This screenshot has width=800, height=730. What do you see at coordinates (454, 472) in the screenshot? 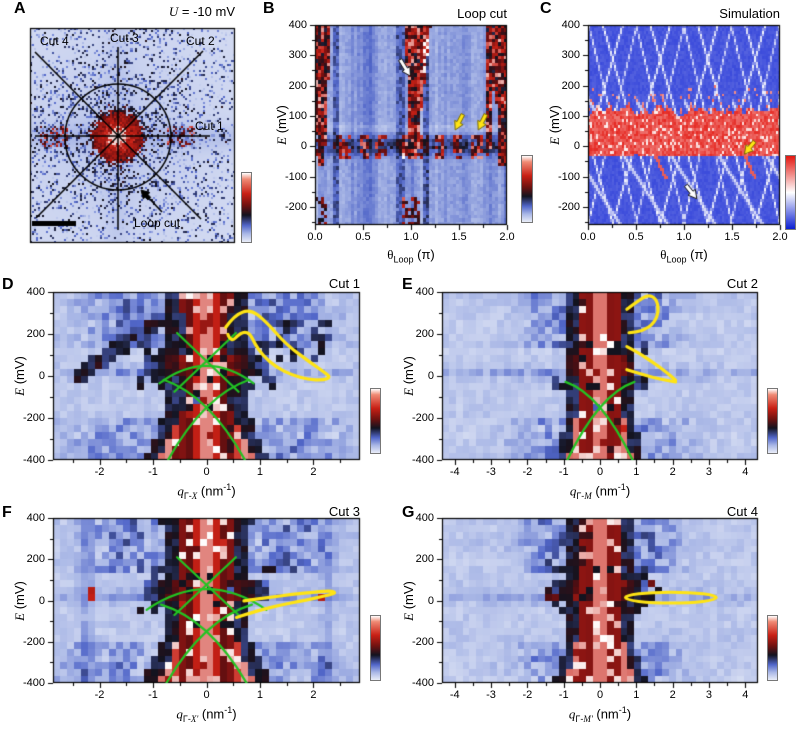
I see `panel-e-xtick-0: -4` at bounding box center [454, 472].